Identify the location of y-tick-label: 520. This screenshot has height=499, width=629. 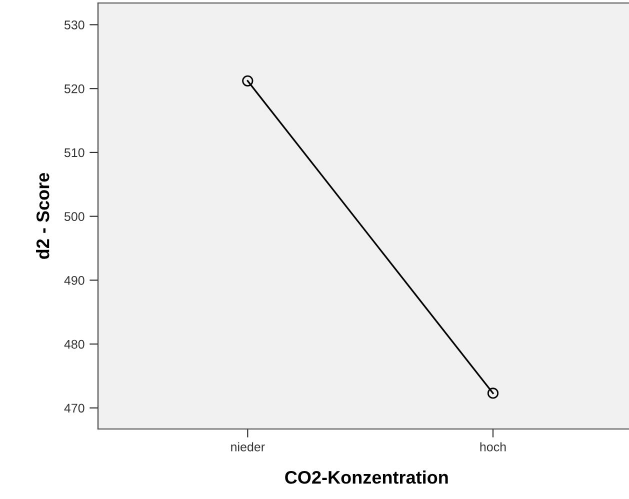
(74, 89).